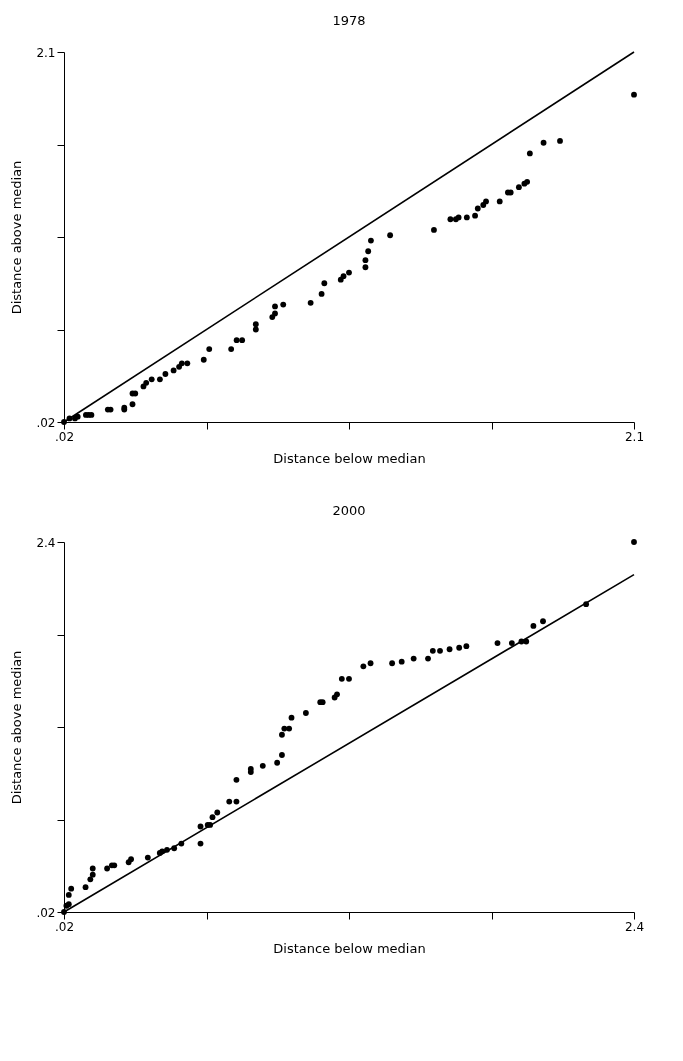 This screenshot has height=1061, width=683. Describe the element at coordinates (349, 510) in the screenshot. I see `chart-title: 2000` at that location.